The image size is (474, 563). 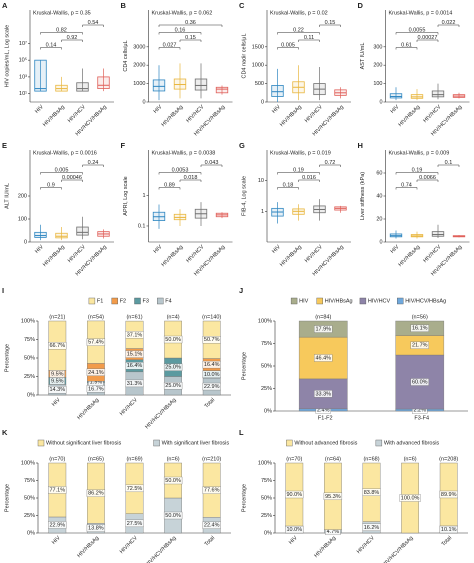 I want to click on y-axis-label: AST IU/mL, so click(x=363, y=56).